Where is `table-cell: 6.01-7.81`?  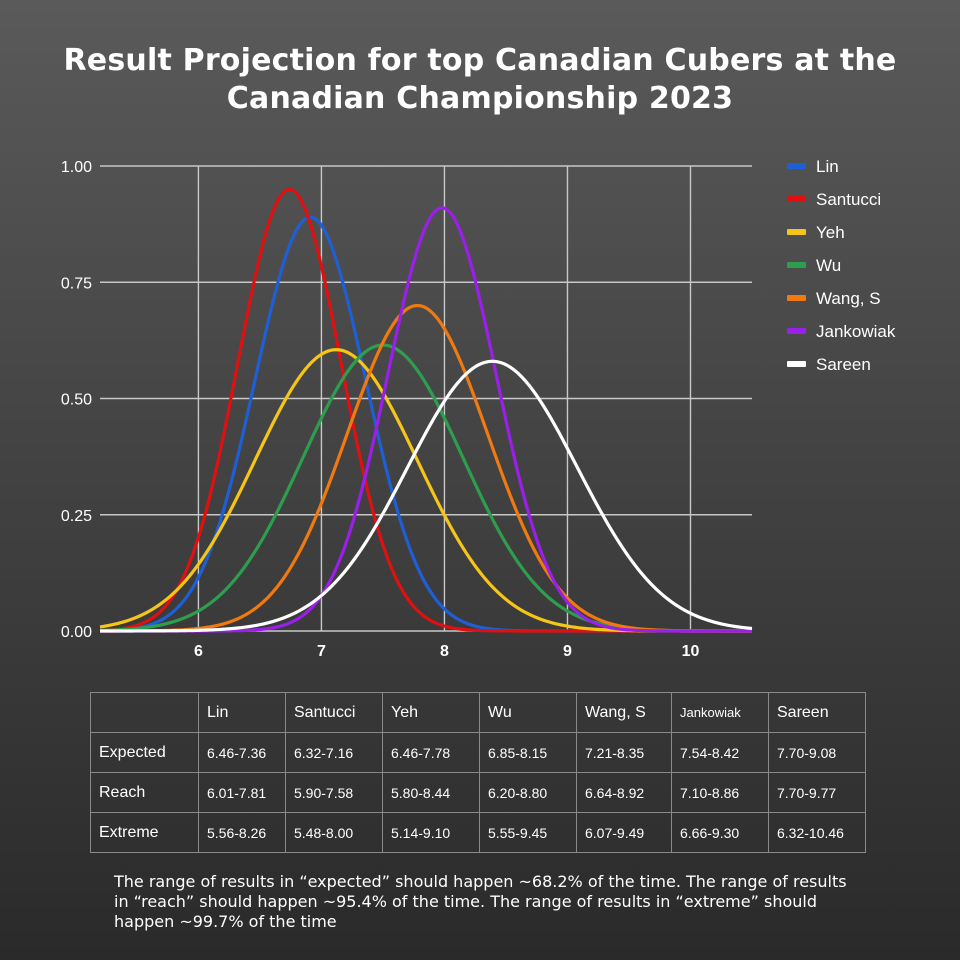
table-cell: 6.01-7.81 is located at coordinates (242, 792).